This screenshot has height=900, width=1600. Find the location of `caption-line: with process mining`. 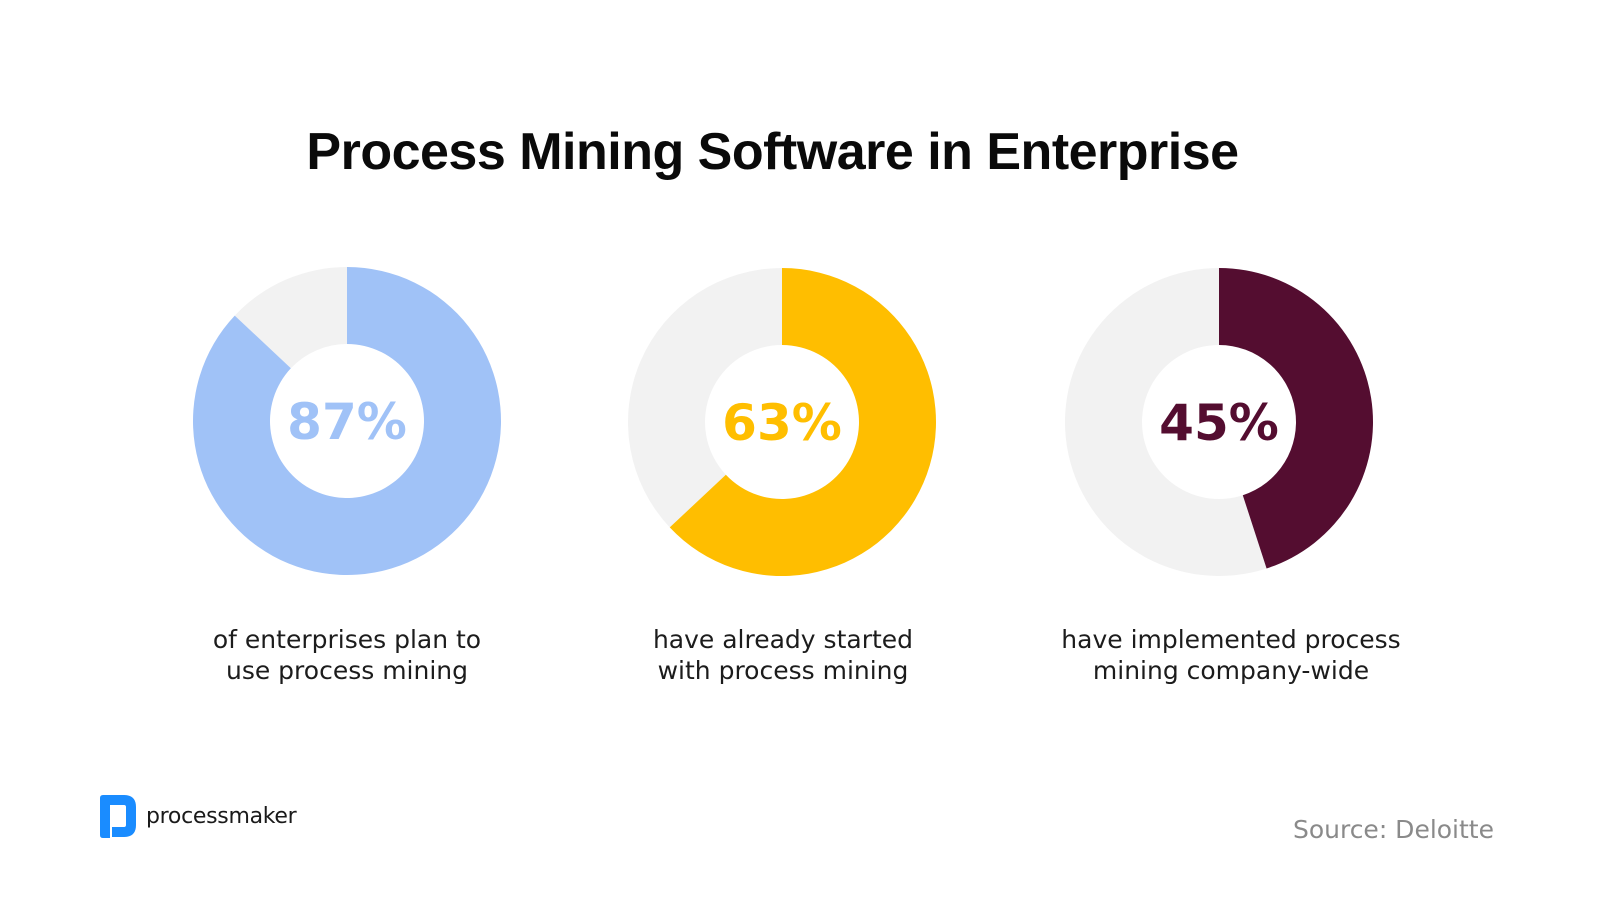

caption-line: with process mining is located at coordinates (783, 670).